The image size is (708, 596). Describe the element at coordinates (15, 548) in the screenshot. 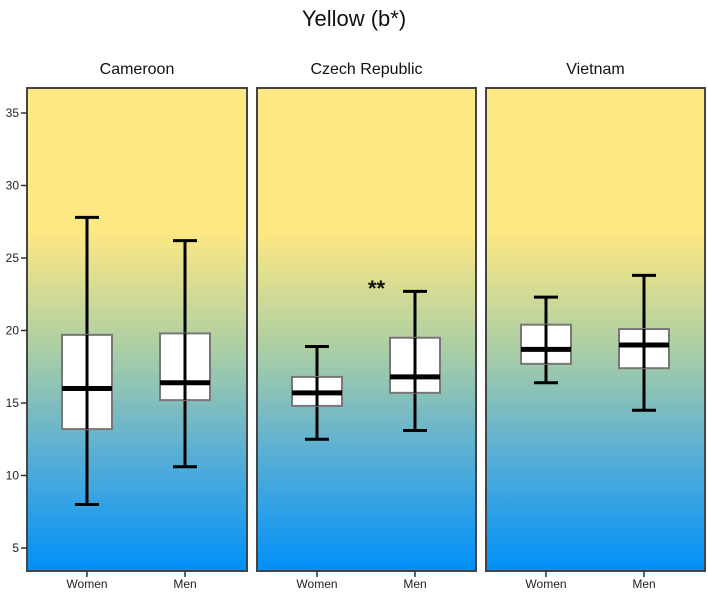

I see `y-tick-label: 5` at that location.